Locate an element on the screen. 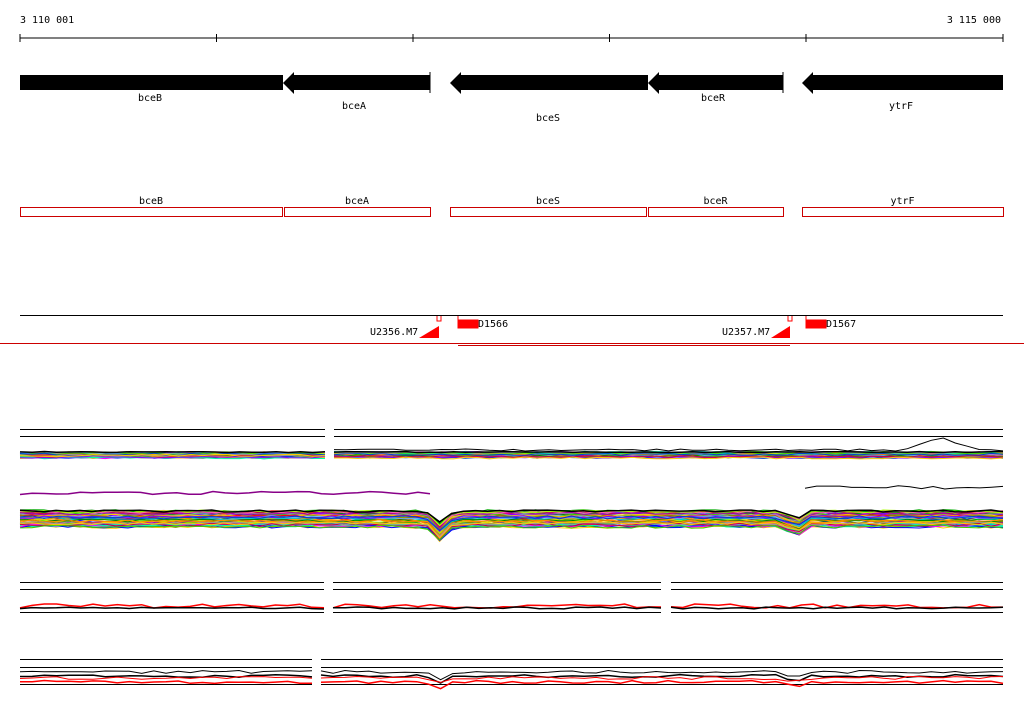 This screenshot has height=714, width=1024. terminator-u2357: U2357.M7 is located at coordinates (757, 327).